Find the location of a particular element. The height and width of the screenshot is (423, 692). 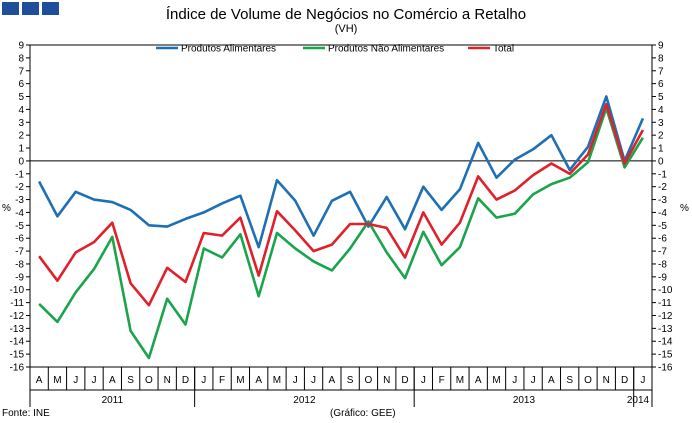

year-label: 2013 is located at coordinates (524, 400).